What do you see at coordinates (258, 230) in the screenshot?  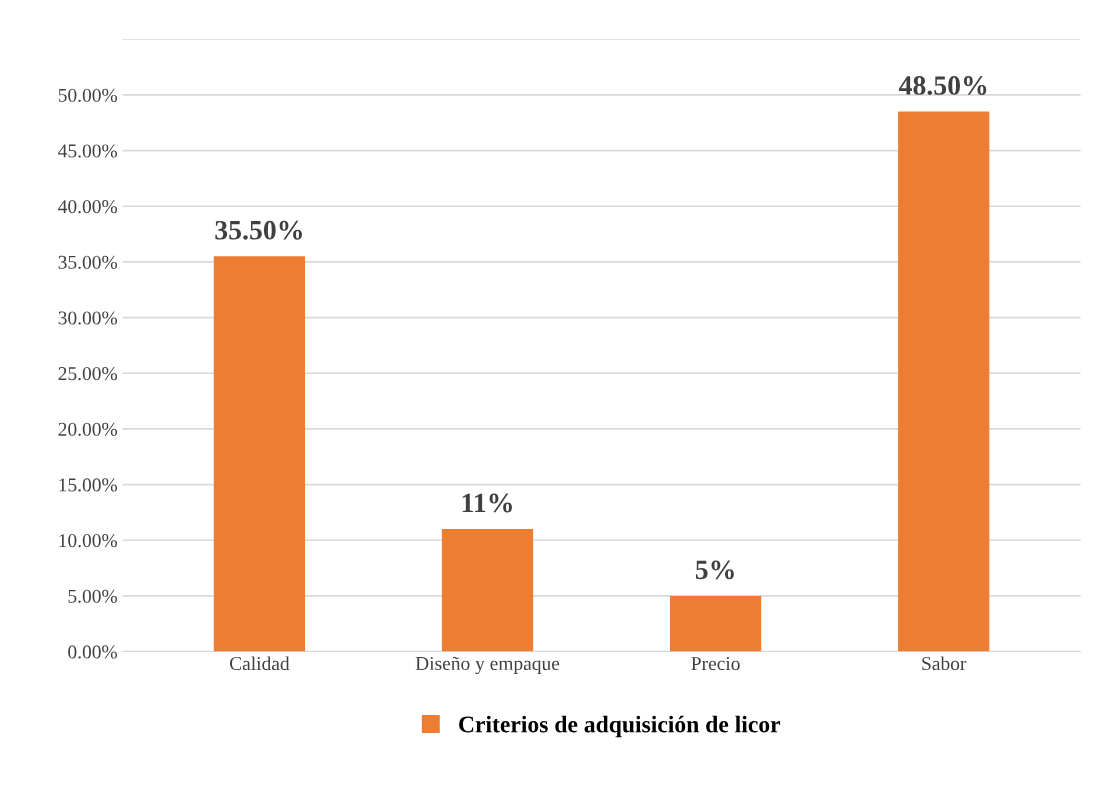 I see `data-label: 35.50%` at bounding box center [258, 230].